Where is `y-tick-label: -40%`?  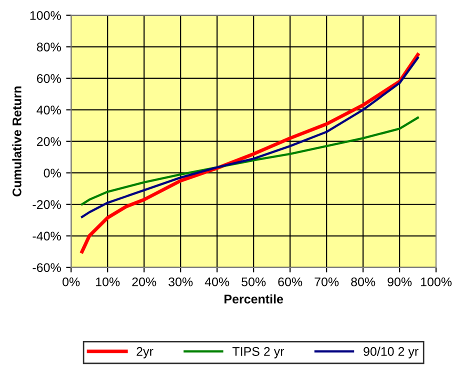
y-tick-label: -40% is located at coordinates (46, 236).